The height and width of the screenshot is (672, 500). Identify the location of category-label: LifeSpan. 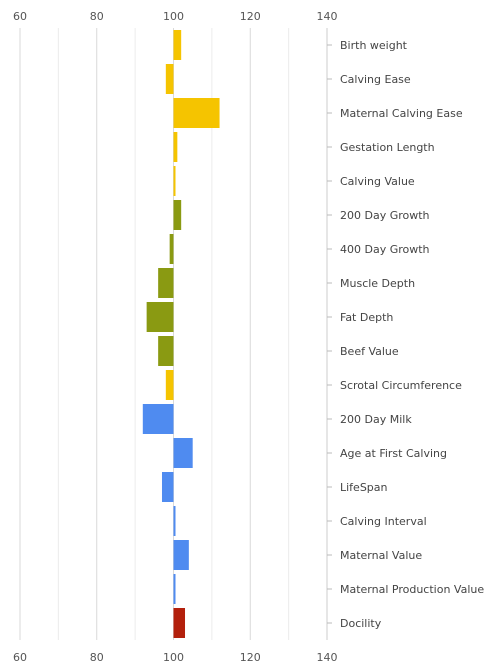
(364, 487).